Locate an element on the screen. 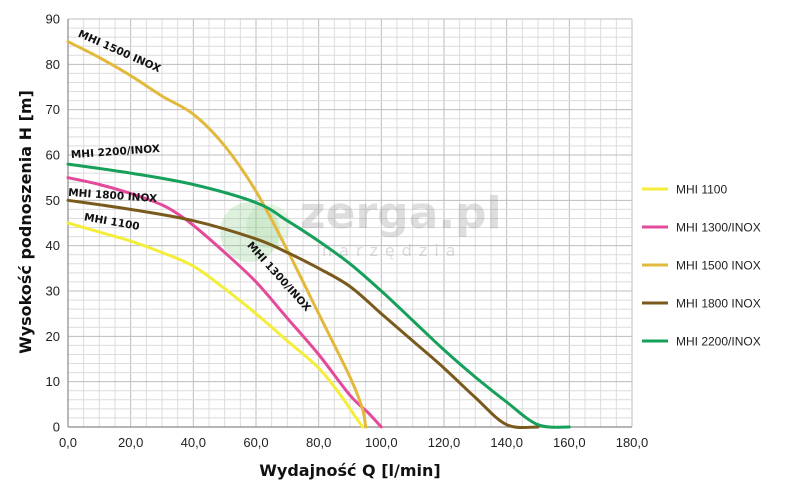  x-tick-label: 100,0 is located at coordinates (381, 442).